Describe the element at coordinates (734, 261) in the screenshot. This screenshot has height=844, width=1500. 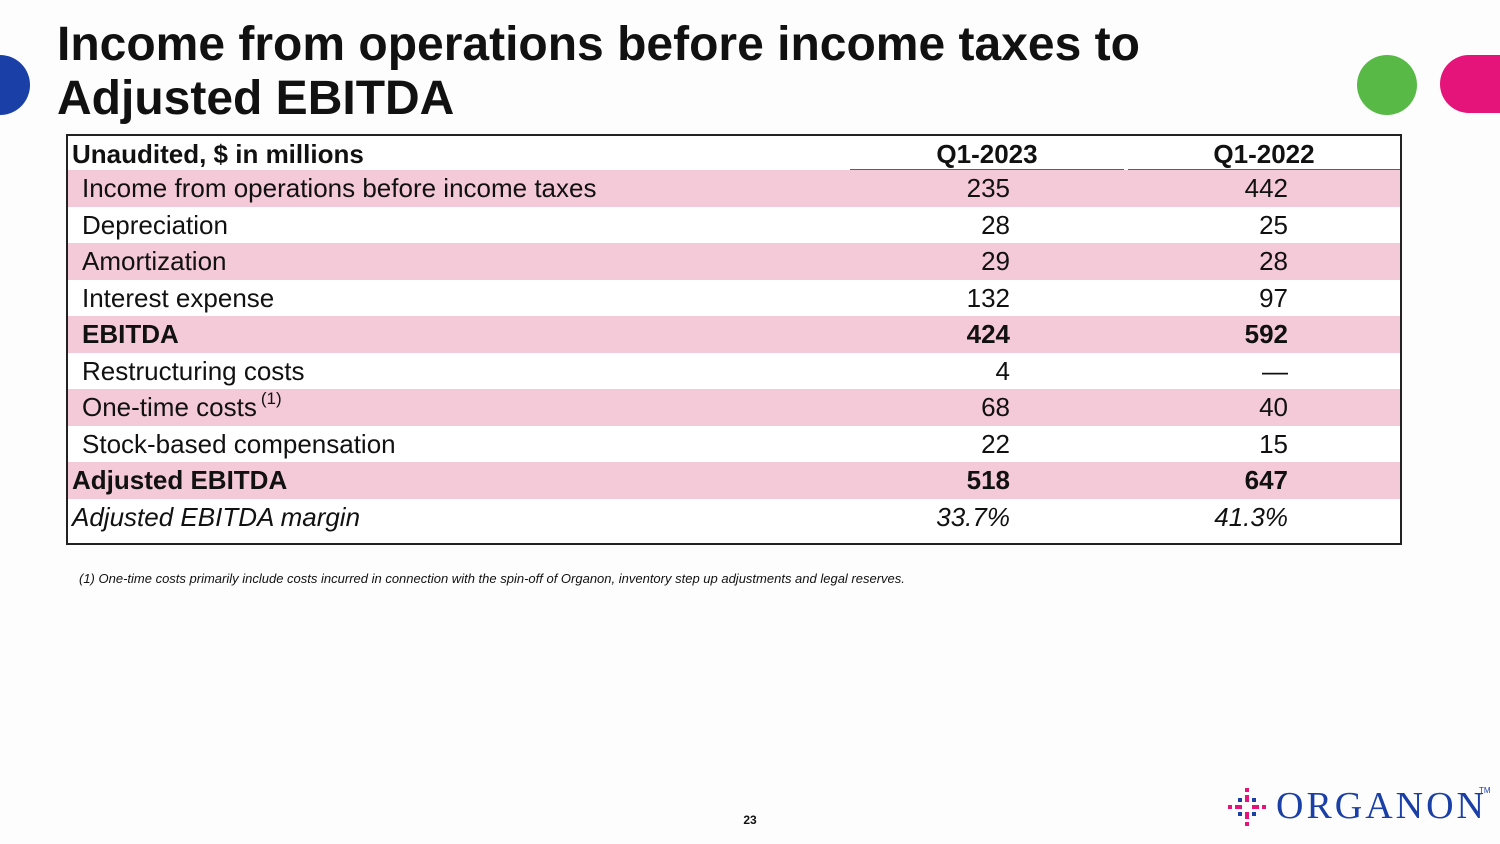
I see `table-row: Amortization 29 28` at that location.